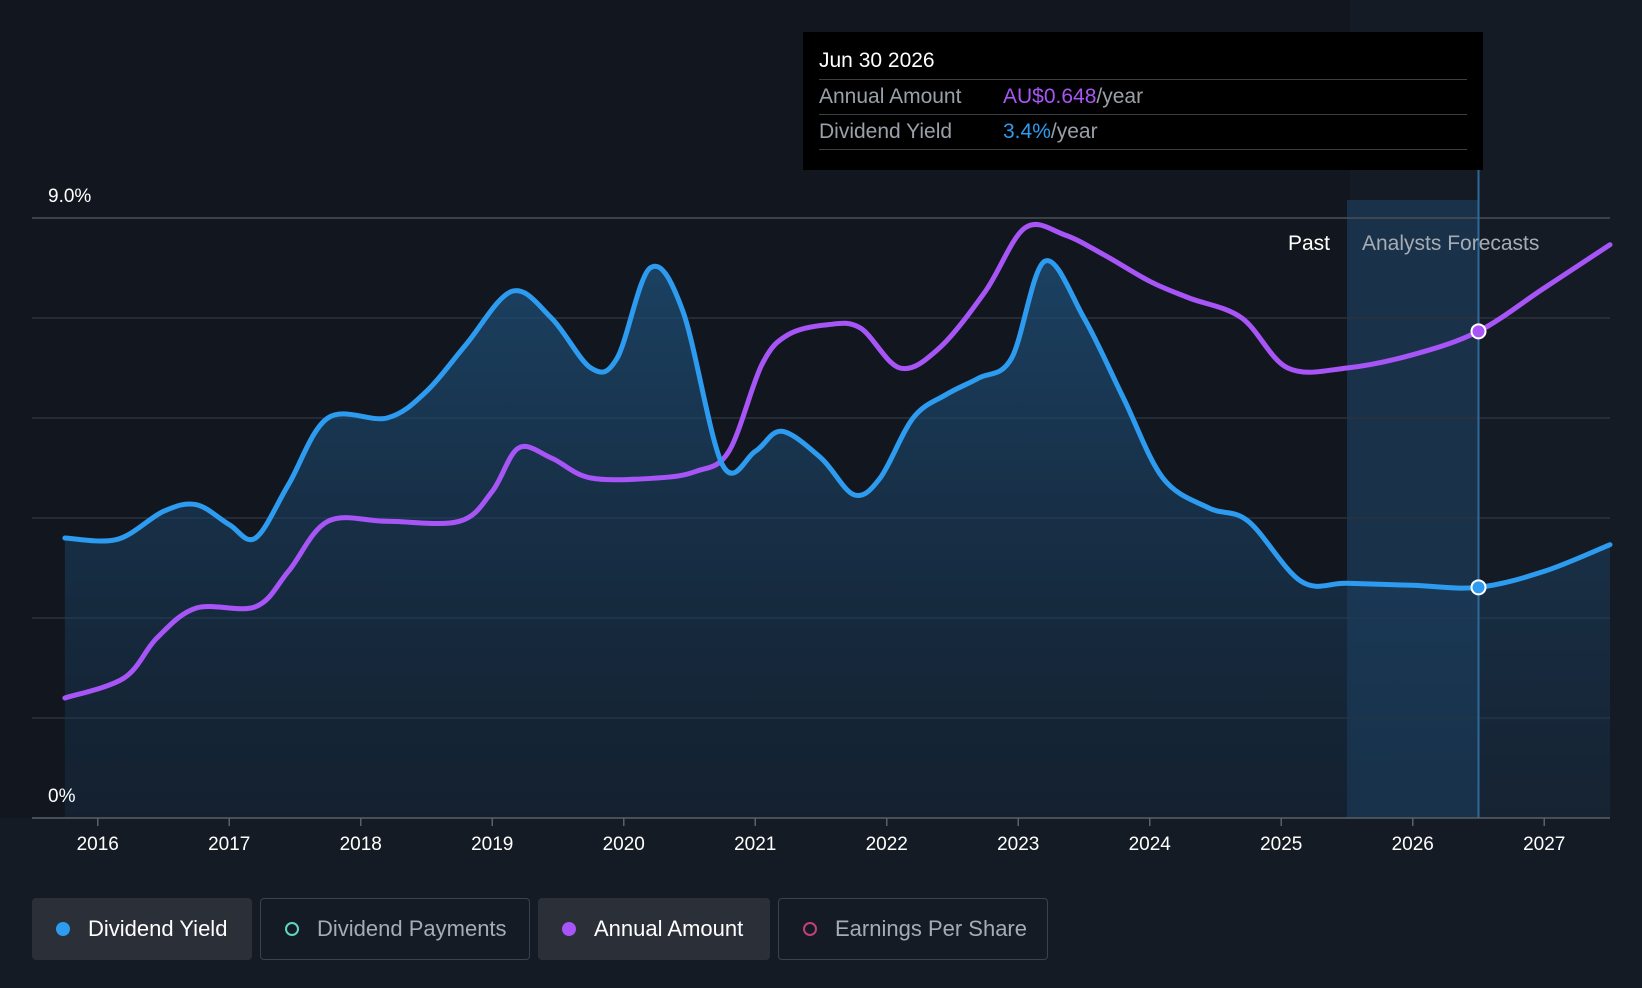 The width and height of the screenshot is (1642, 988). I want to click on x-tick-label: 2026, so click(1413, 844).